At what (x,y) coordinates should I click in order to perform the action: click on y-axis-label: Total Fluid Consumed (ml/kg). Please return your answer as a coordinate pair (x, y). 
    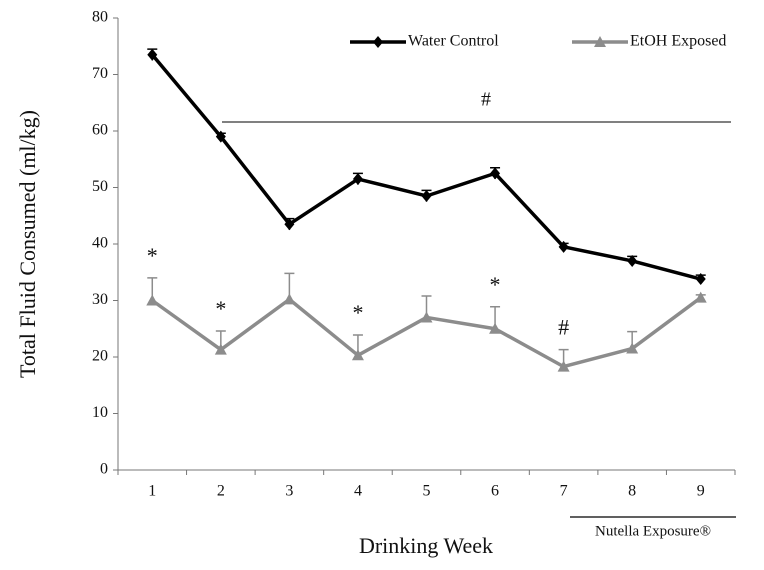
    Looking at the image, I should click on (27, 244).